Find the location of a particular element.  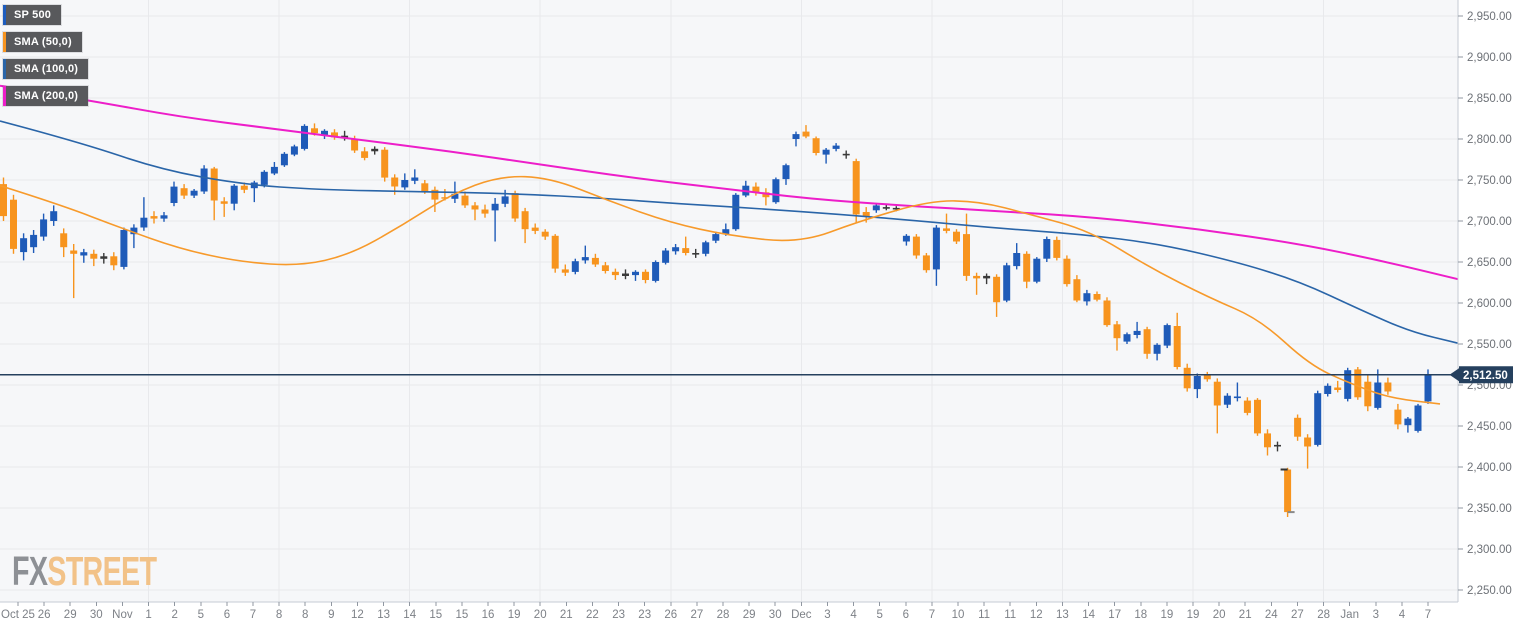

y-axis-label: 2,800.00 is located at coordinates (1489, 140).